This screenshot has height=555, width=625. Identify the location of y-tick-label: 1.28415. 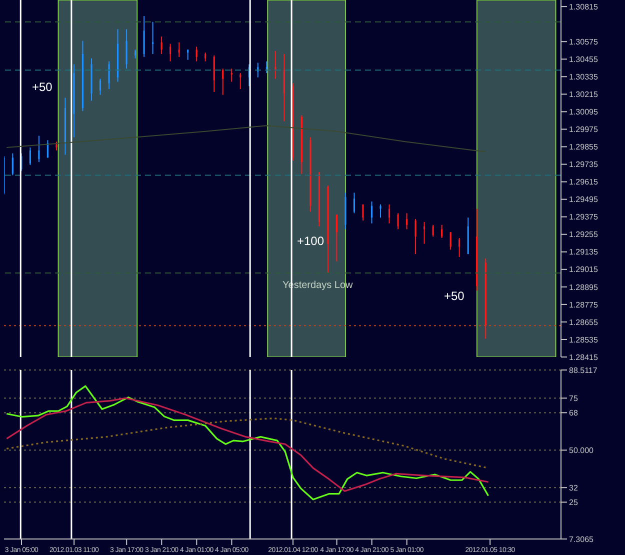
(583, 357).